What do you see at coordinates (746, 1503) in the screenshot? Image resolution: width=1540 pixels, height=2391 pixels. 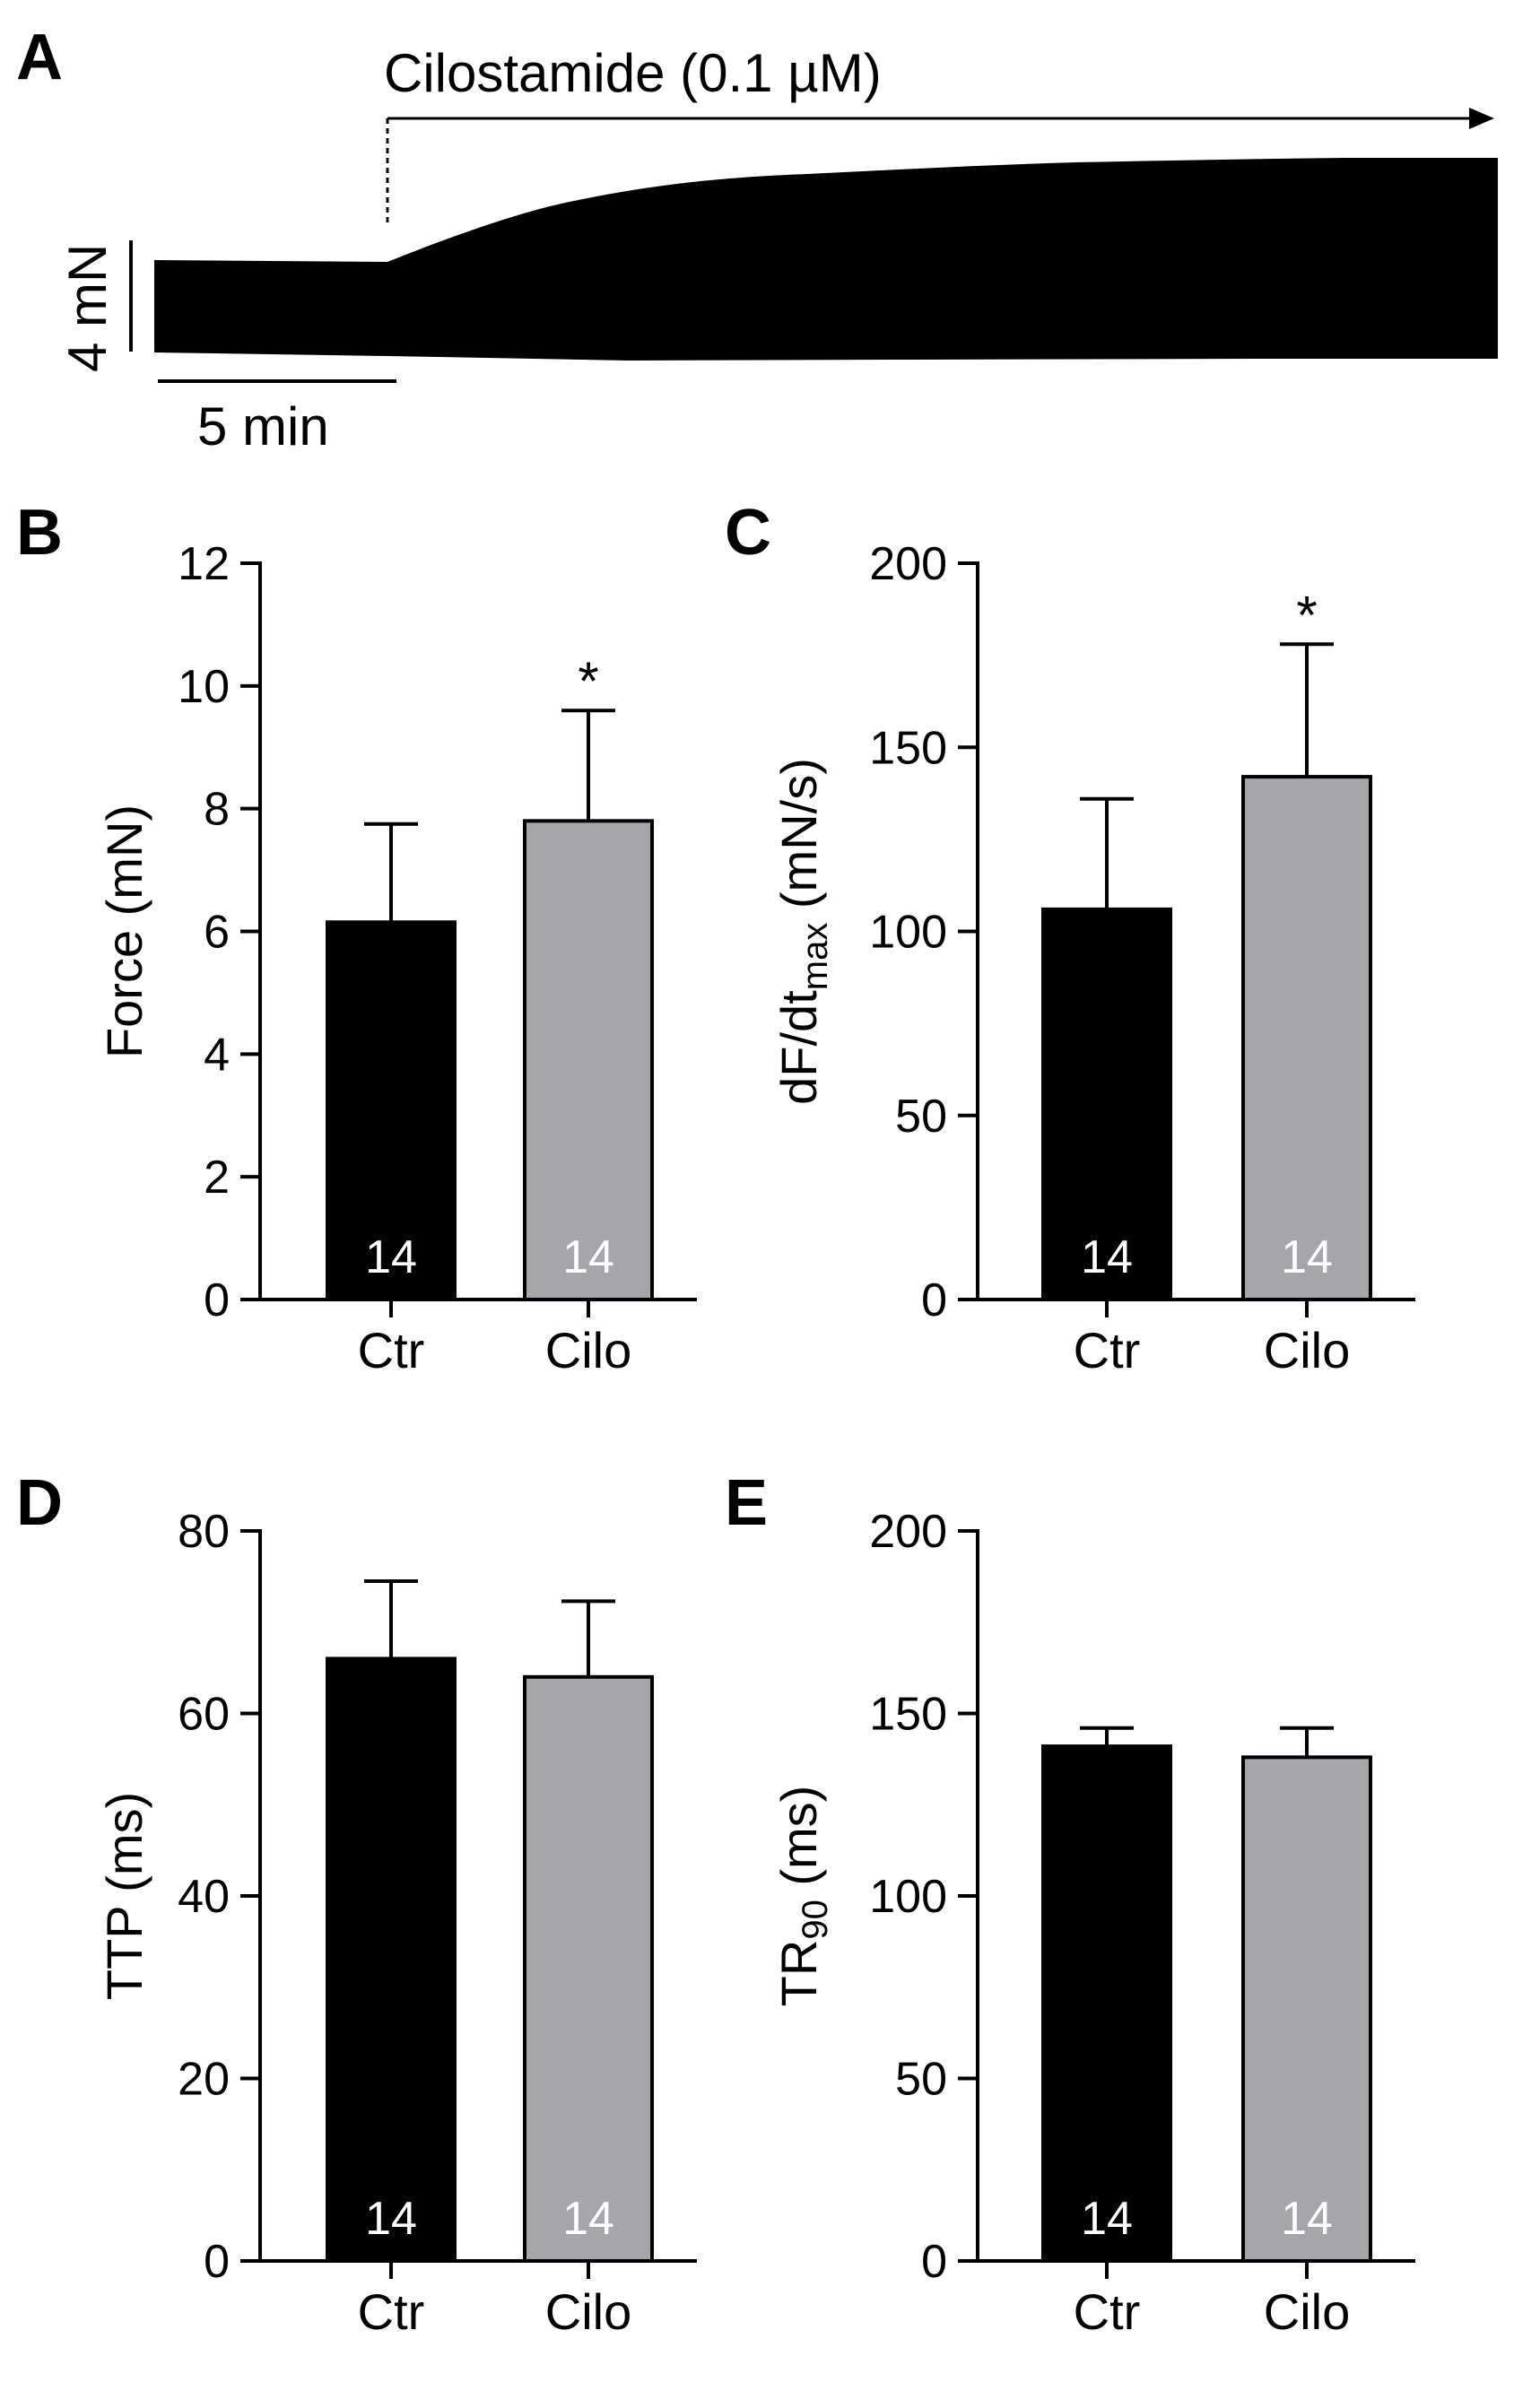 I see `panel-letter-e: E` at bounding box center [746, 1503].